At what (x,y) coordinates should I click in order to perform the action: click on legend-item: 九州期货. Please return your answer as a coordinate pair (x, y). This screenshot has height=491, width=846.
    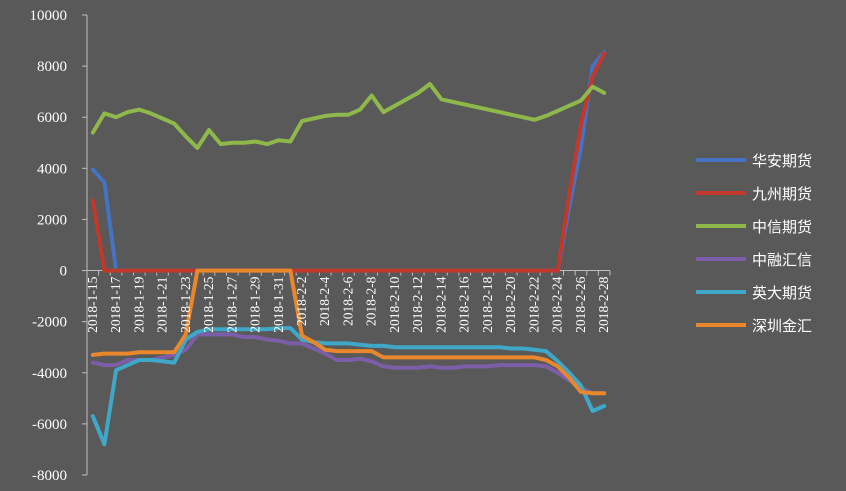
    Looking at the image, I should click on (754, 194).